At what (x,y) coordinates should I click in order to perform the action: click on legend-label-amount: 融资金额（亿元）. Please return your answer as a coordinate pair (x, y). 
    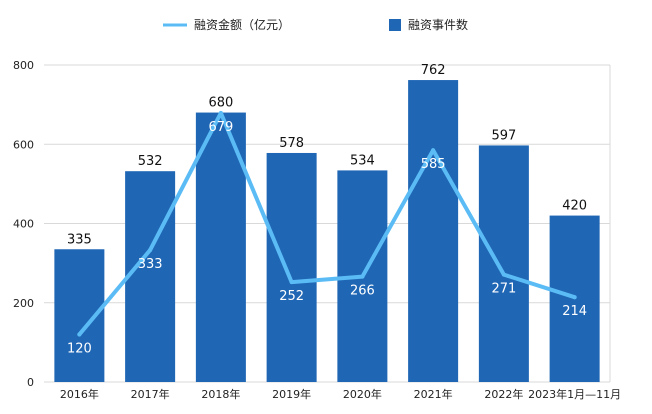
    Looking at the image, I should click on (242, 24).